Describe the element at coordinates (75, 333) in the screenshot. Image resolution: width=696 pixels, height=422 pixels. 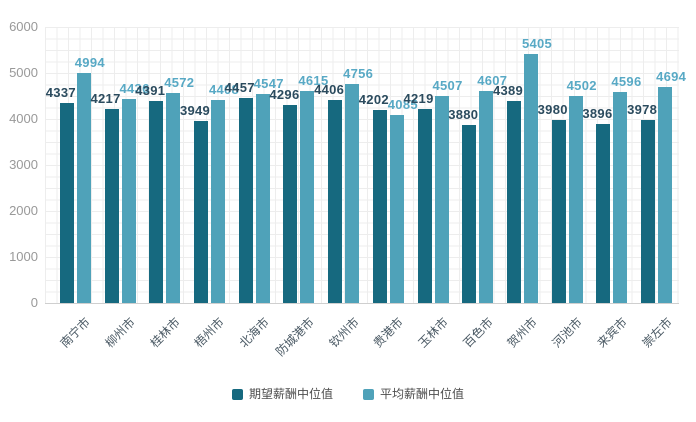
I see `x-axis-label: 南宁市` at that location.